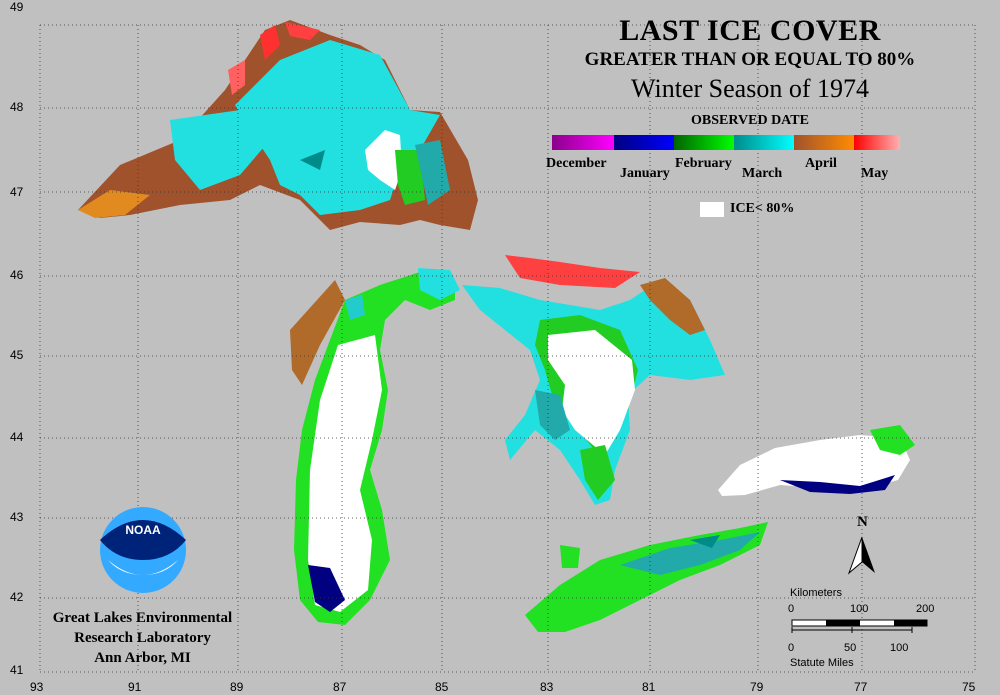 The height and width of the screenshot is (695, 1000). Describe the element at coordinates (375, 446) in the screenshot. I see `lake-michigan` at that location.